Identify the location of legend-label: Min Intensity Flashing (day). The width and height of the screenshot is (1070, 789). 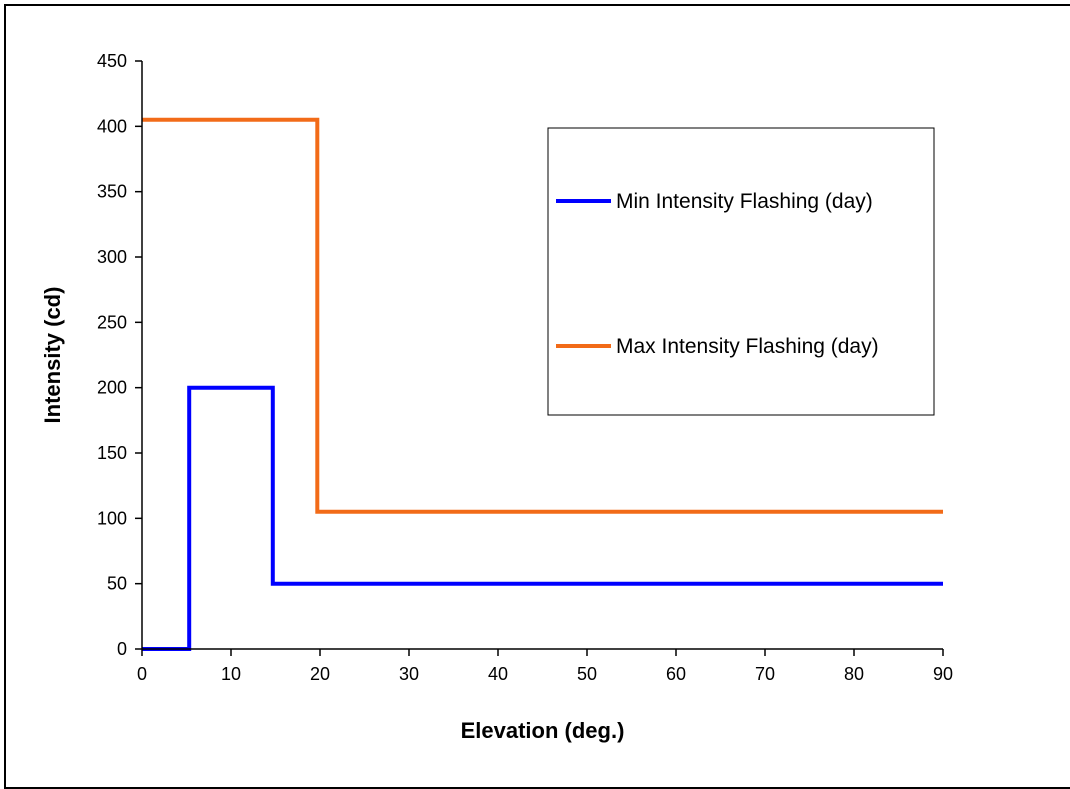
(744, 201).